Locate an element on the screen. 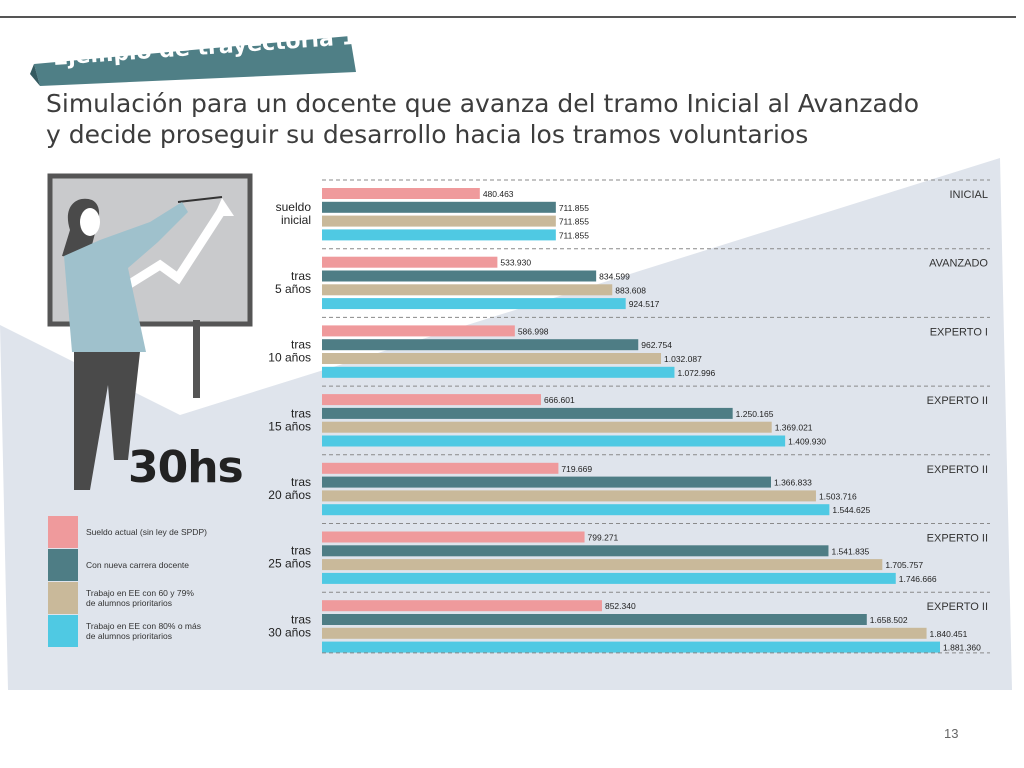 This screenshot has width=1024, height=768. title-banner: Ejemplo de trayectoria 1 is located at coordinates (193, 55).